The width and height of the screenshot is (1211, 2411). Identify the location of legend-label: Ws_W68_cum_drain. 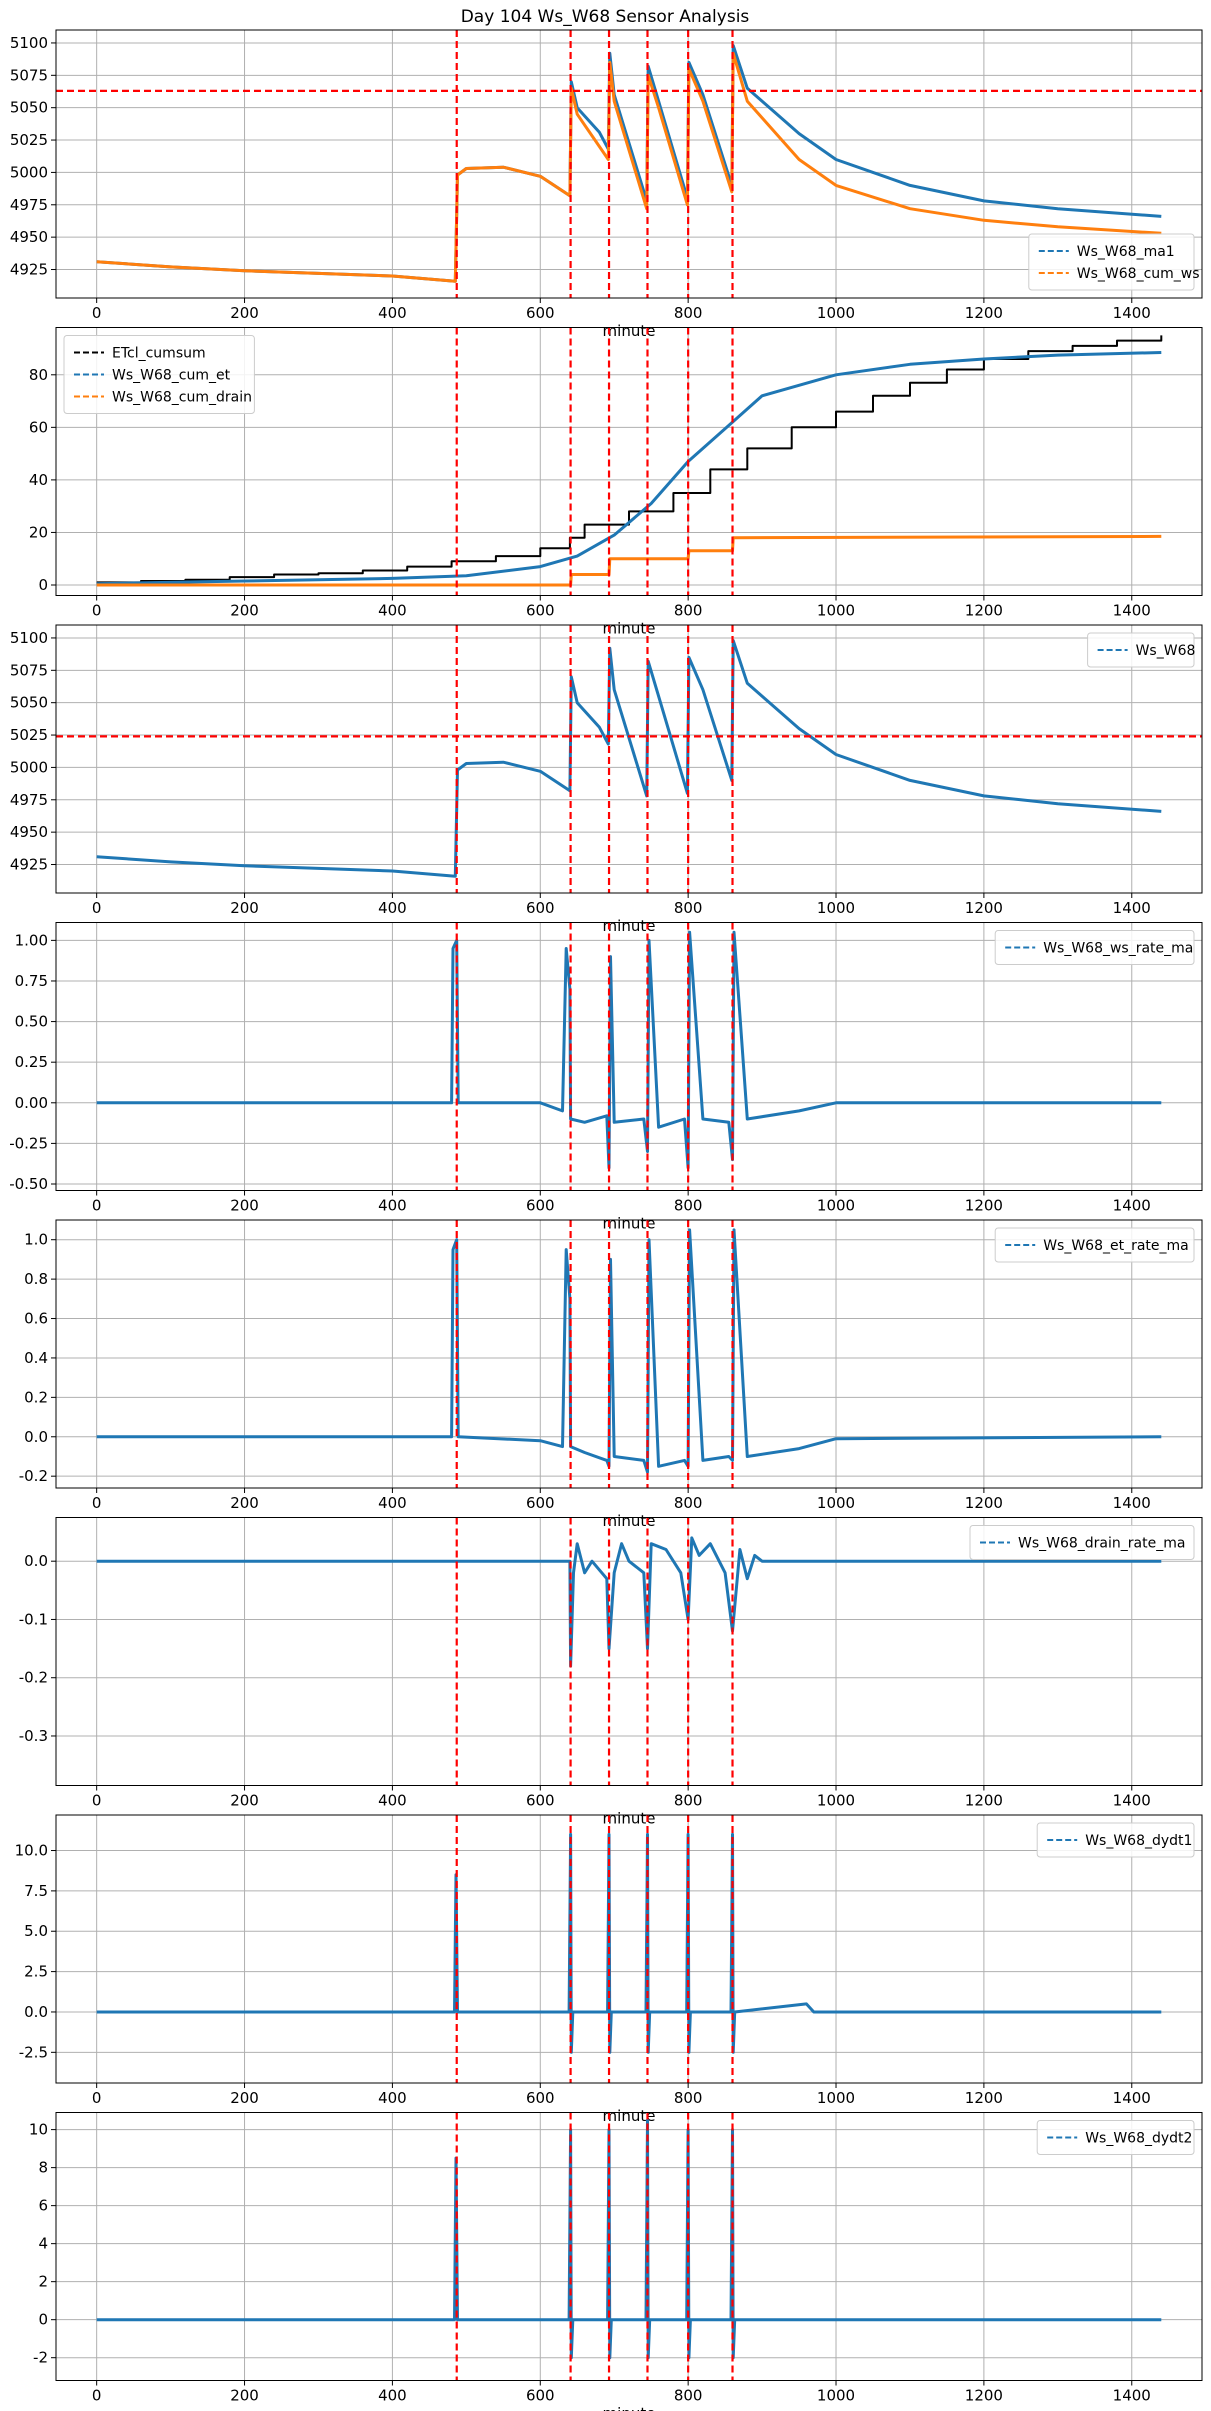
(182, 398).